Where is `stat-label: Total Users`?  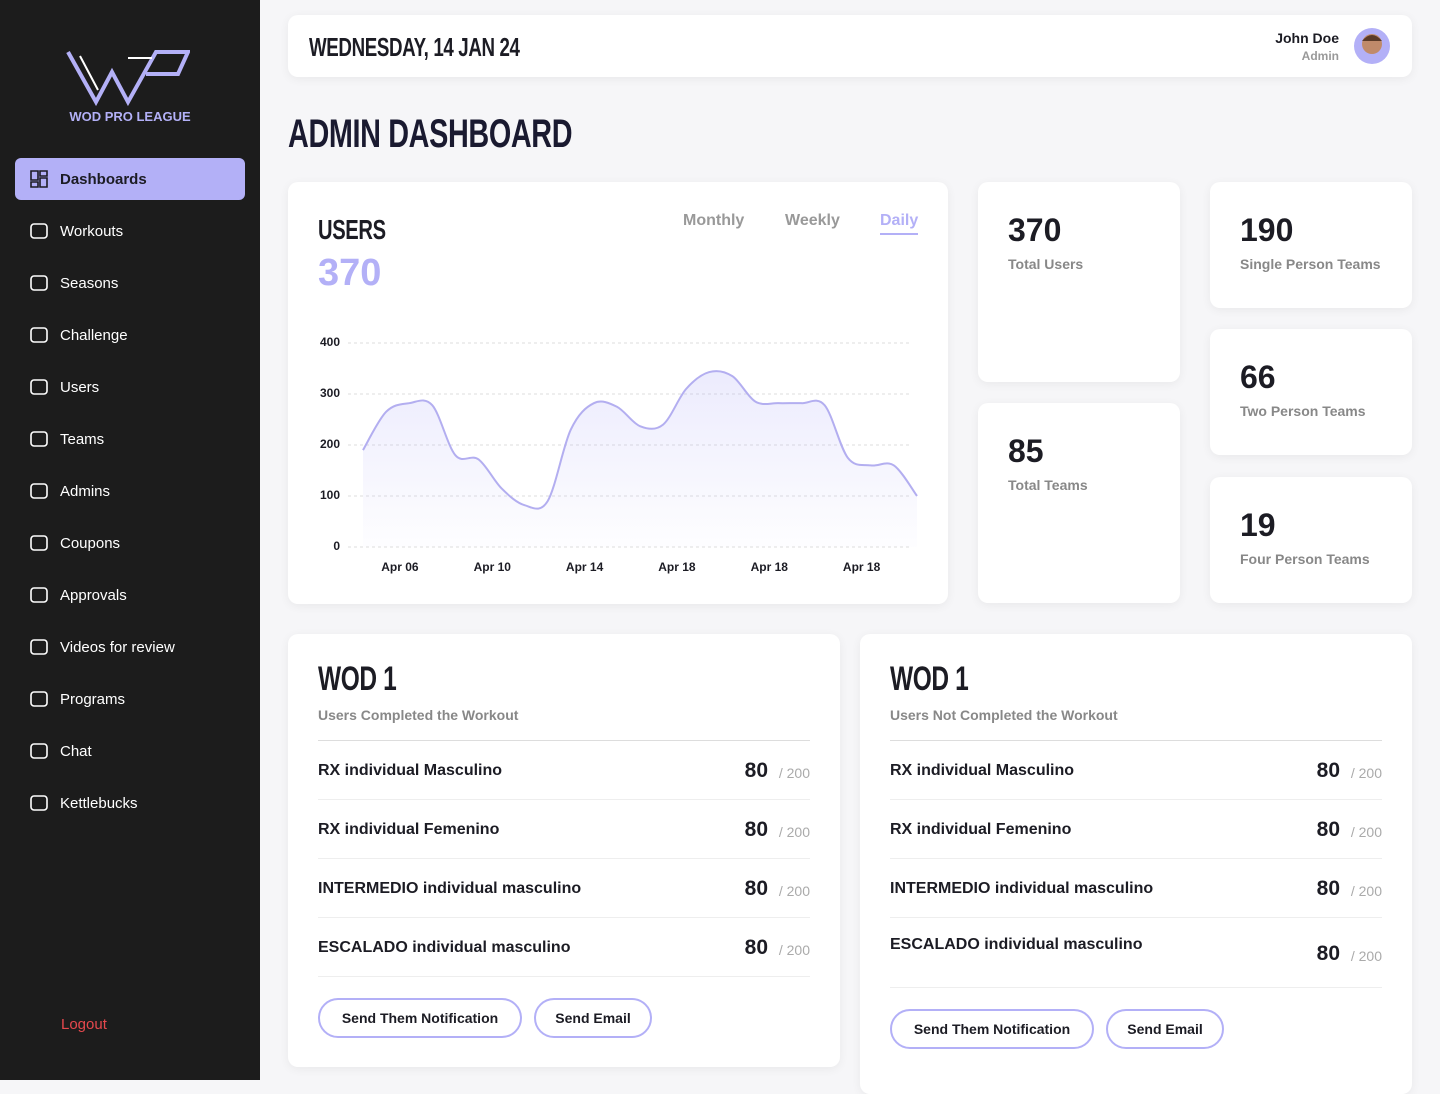 stat-label: Total Users is located at coordinates (1046, 264).